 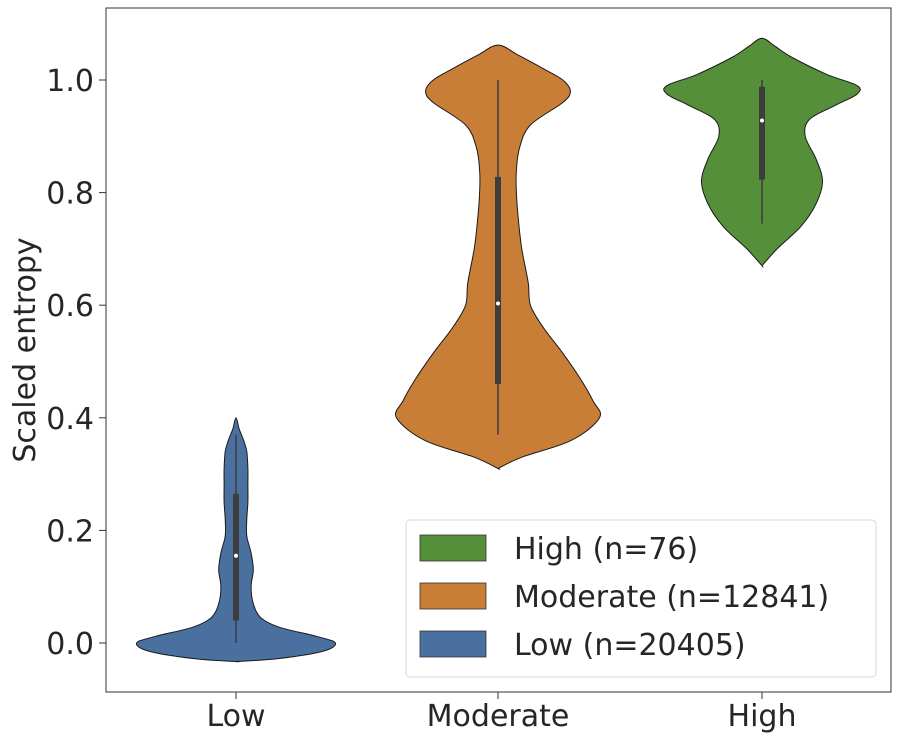 I want to click on iqr-box-moderate, so click(x=498, y=280).